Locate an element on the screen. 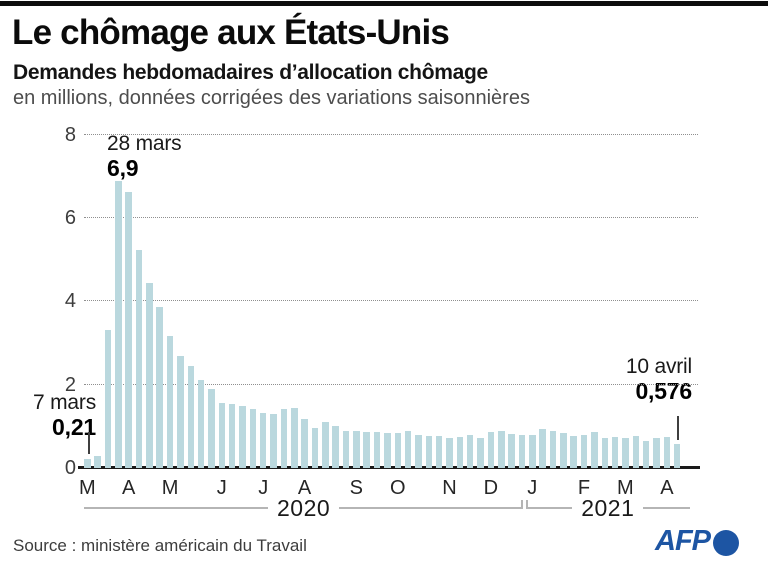 Image resolution: width=768 pixels, height=572 pixels. annotation-peak-value: 6,9 is located at coordinates (123, 168).